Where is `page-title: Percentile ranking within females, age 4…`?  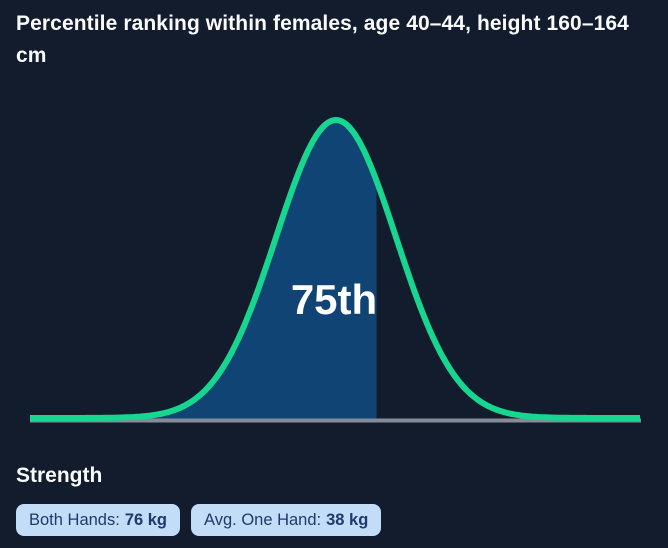
page-title: Percentile ranking within females, age 4… is located at coordinates (322, 39).